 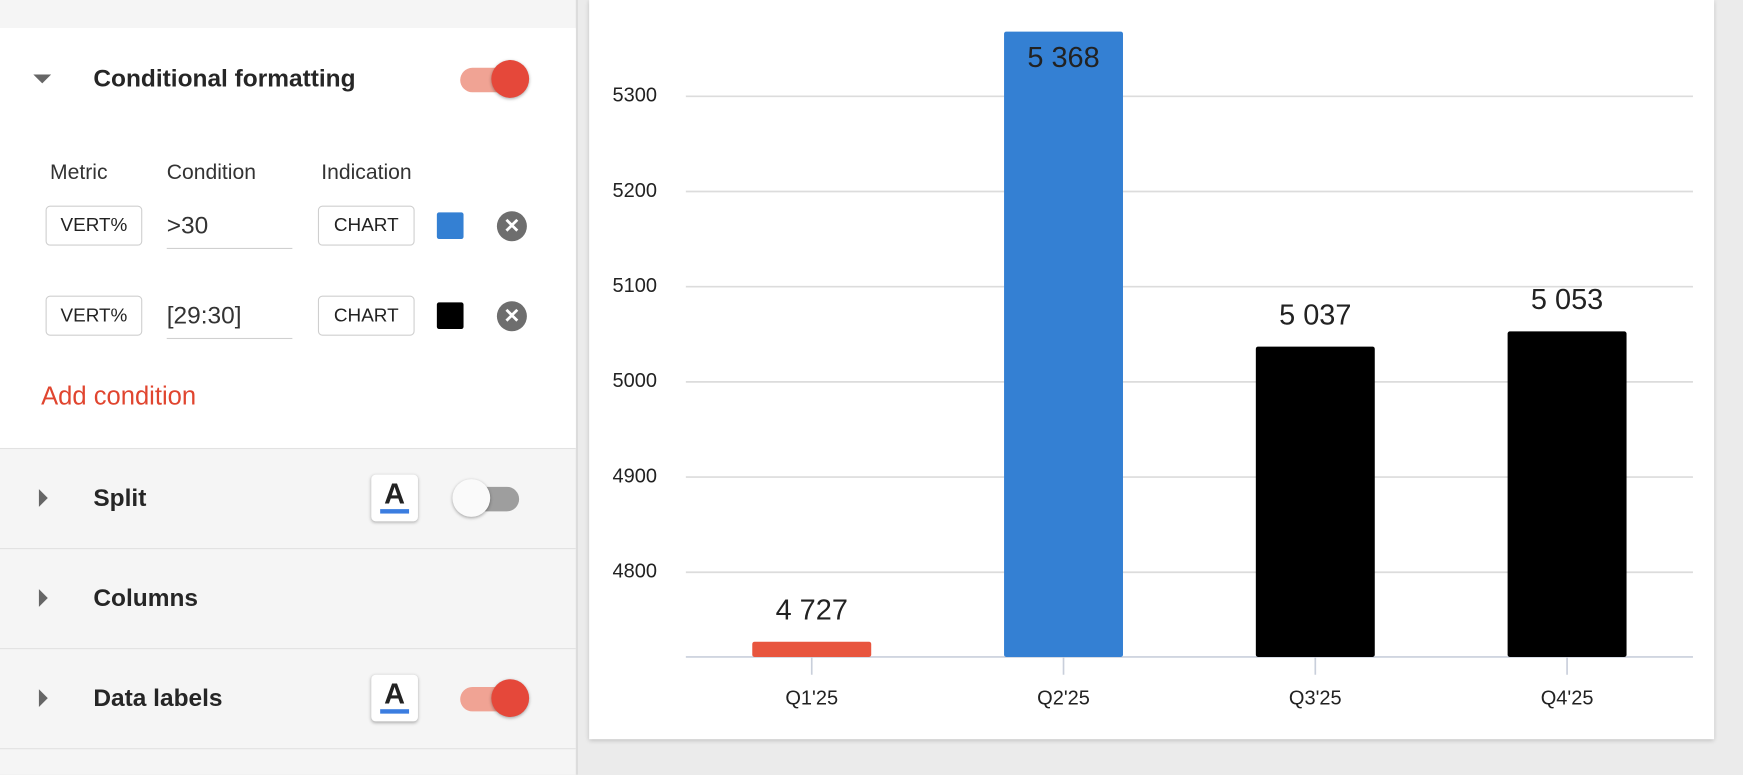 What do you see at coordinates (634, 381) in the screenshot?
I see `y-tick-label: 5000` at bounding box center [634, 381].